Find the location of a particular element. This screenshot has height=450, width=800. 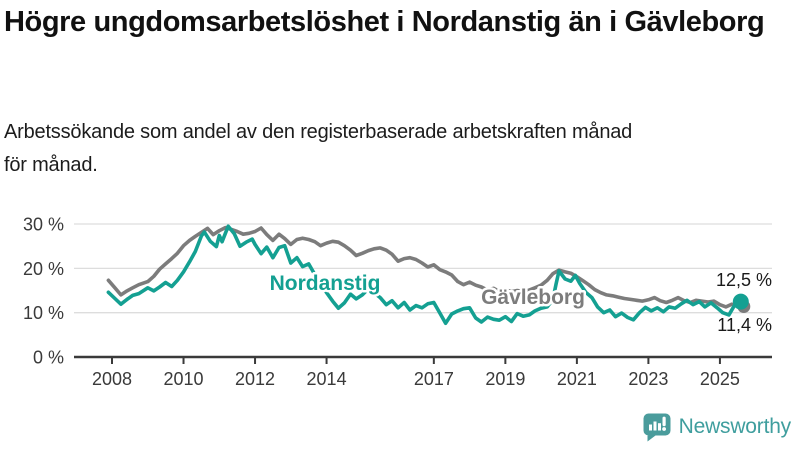

x-axis-label: 2023 is located at coordinates (648, 379).